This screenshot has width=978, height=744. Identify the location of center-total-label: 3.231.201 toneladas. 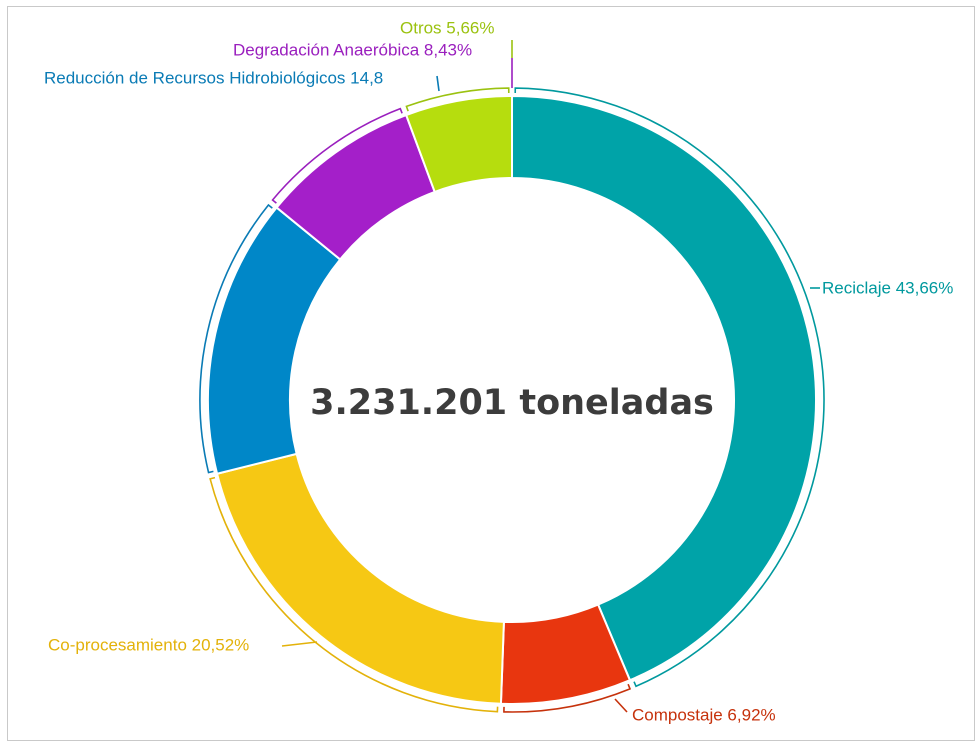
(512, 403).